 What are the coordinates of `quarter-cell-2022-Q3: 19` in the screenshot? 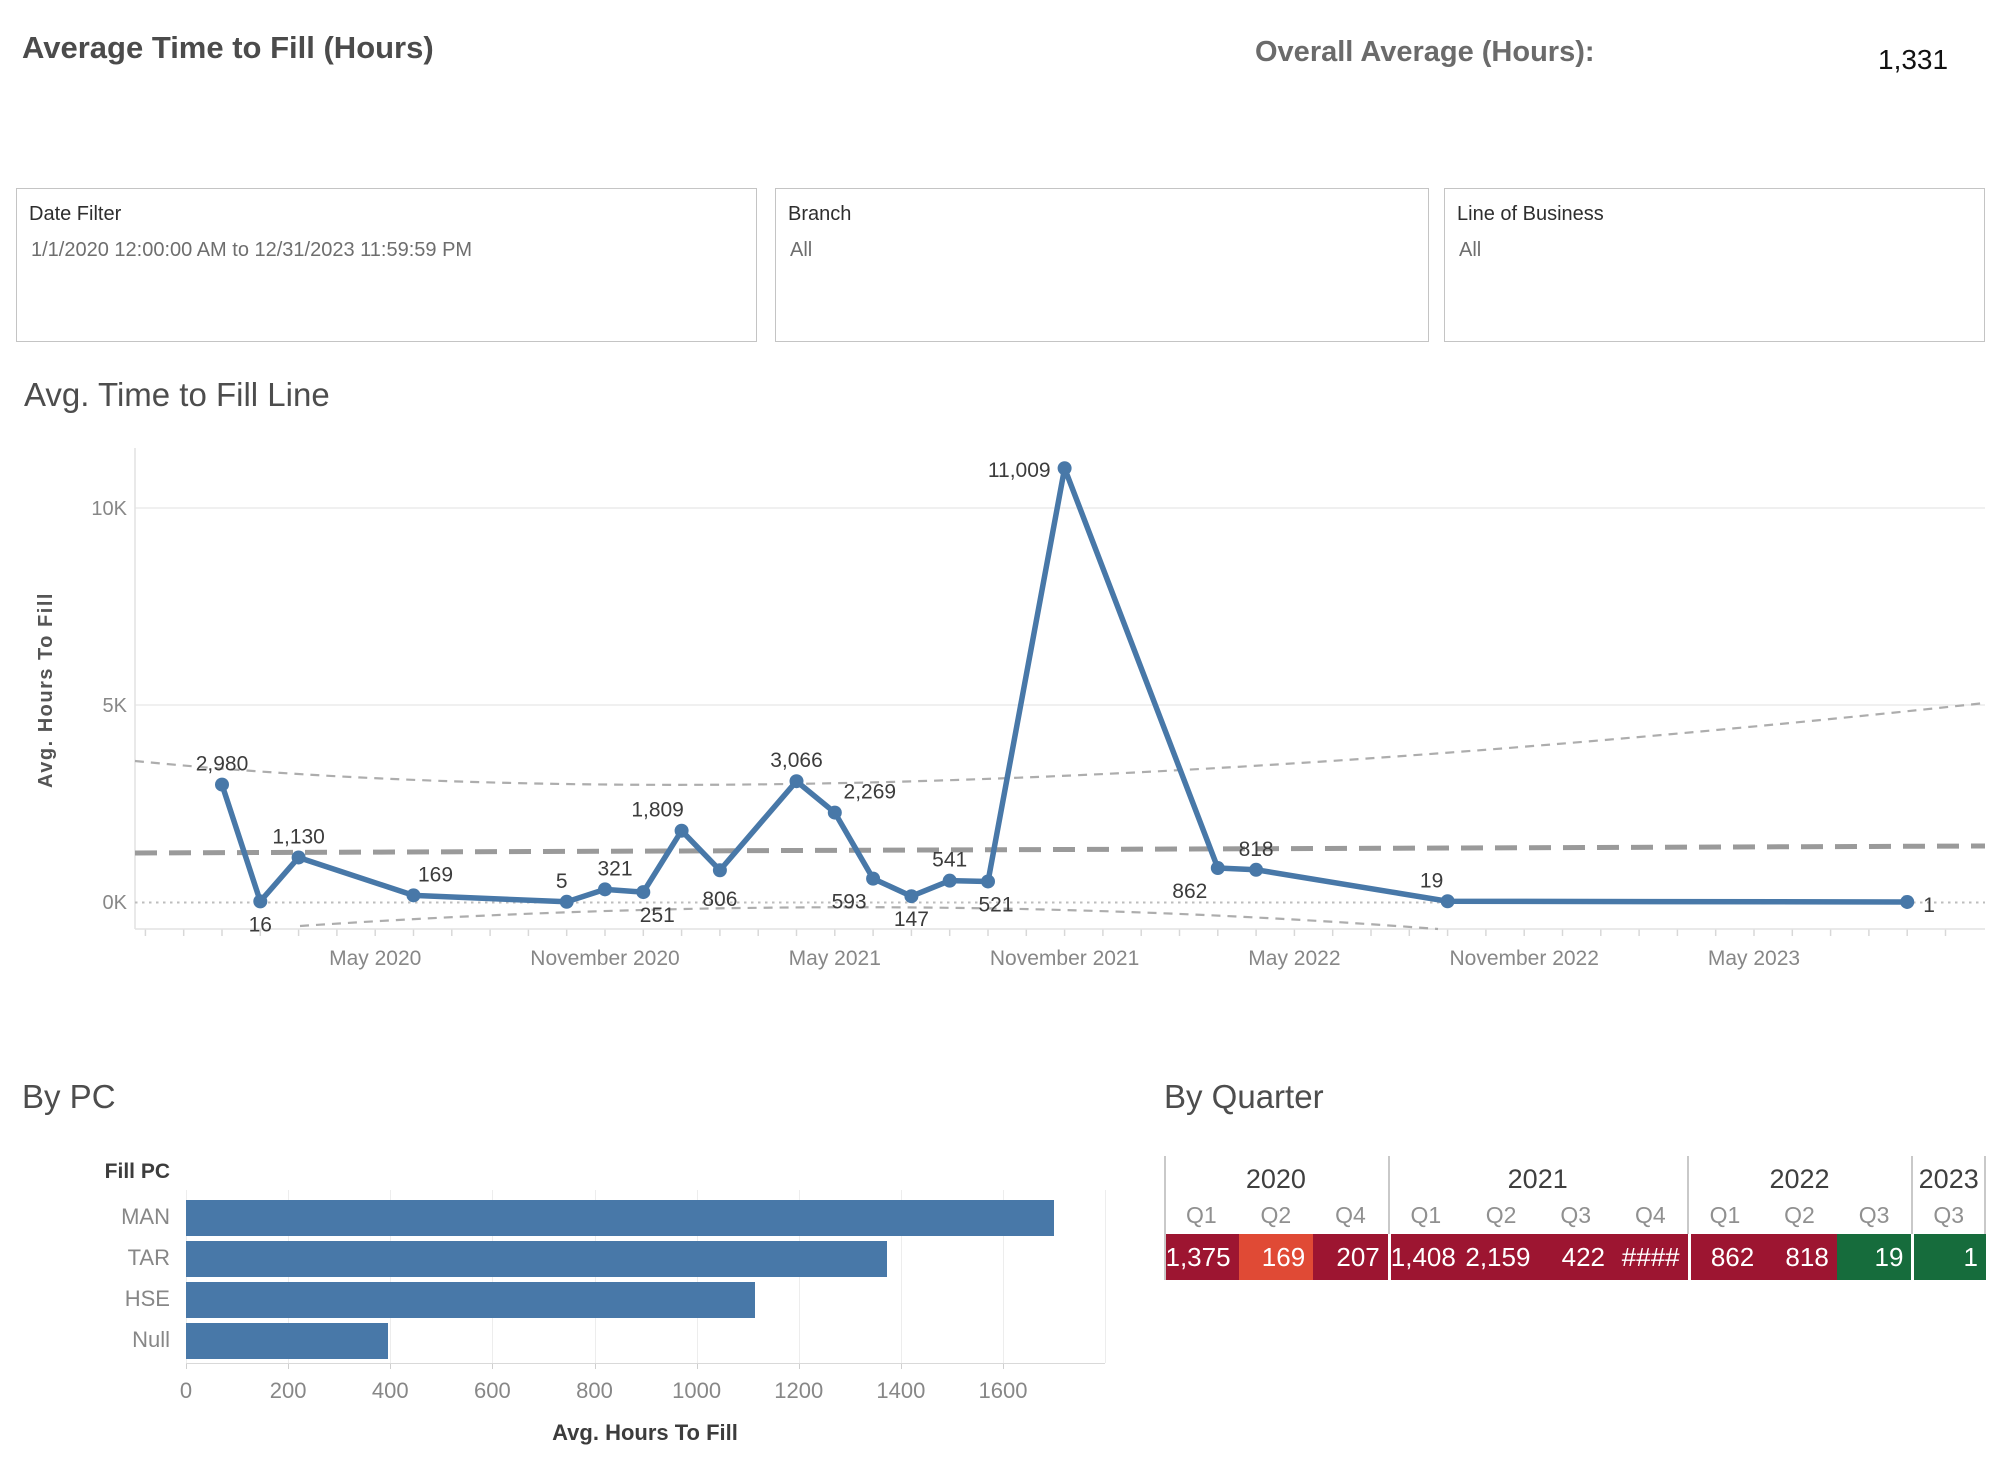 It's located at (1874, 1257).